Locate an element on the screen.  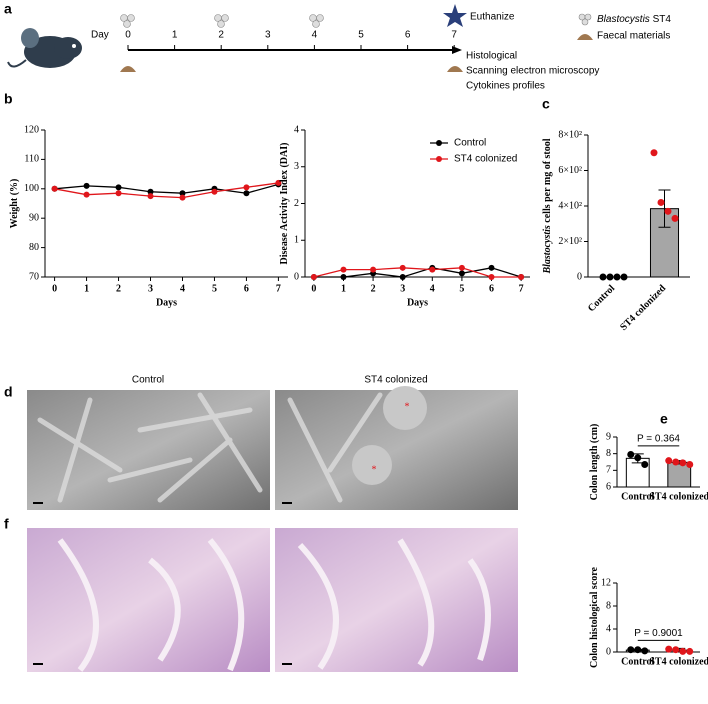
y-axis-label-text: cells per mg of stool is located at coordinates (547, 180).